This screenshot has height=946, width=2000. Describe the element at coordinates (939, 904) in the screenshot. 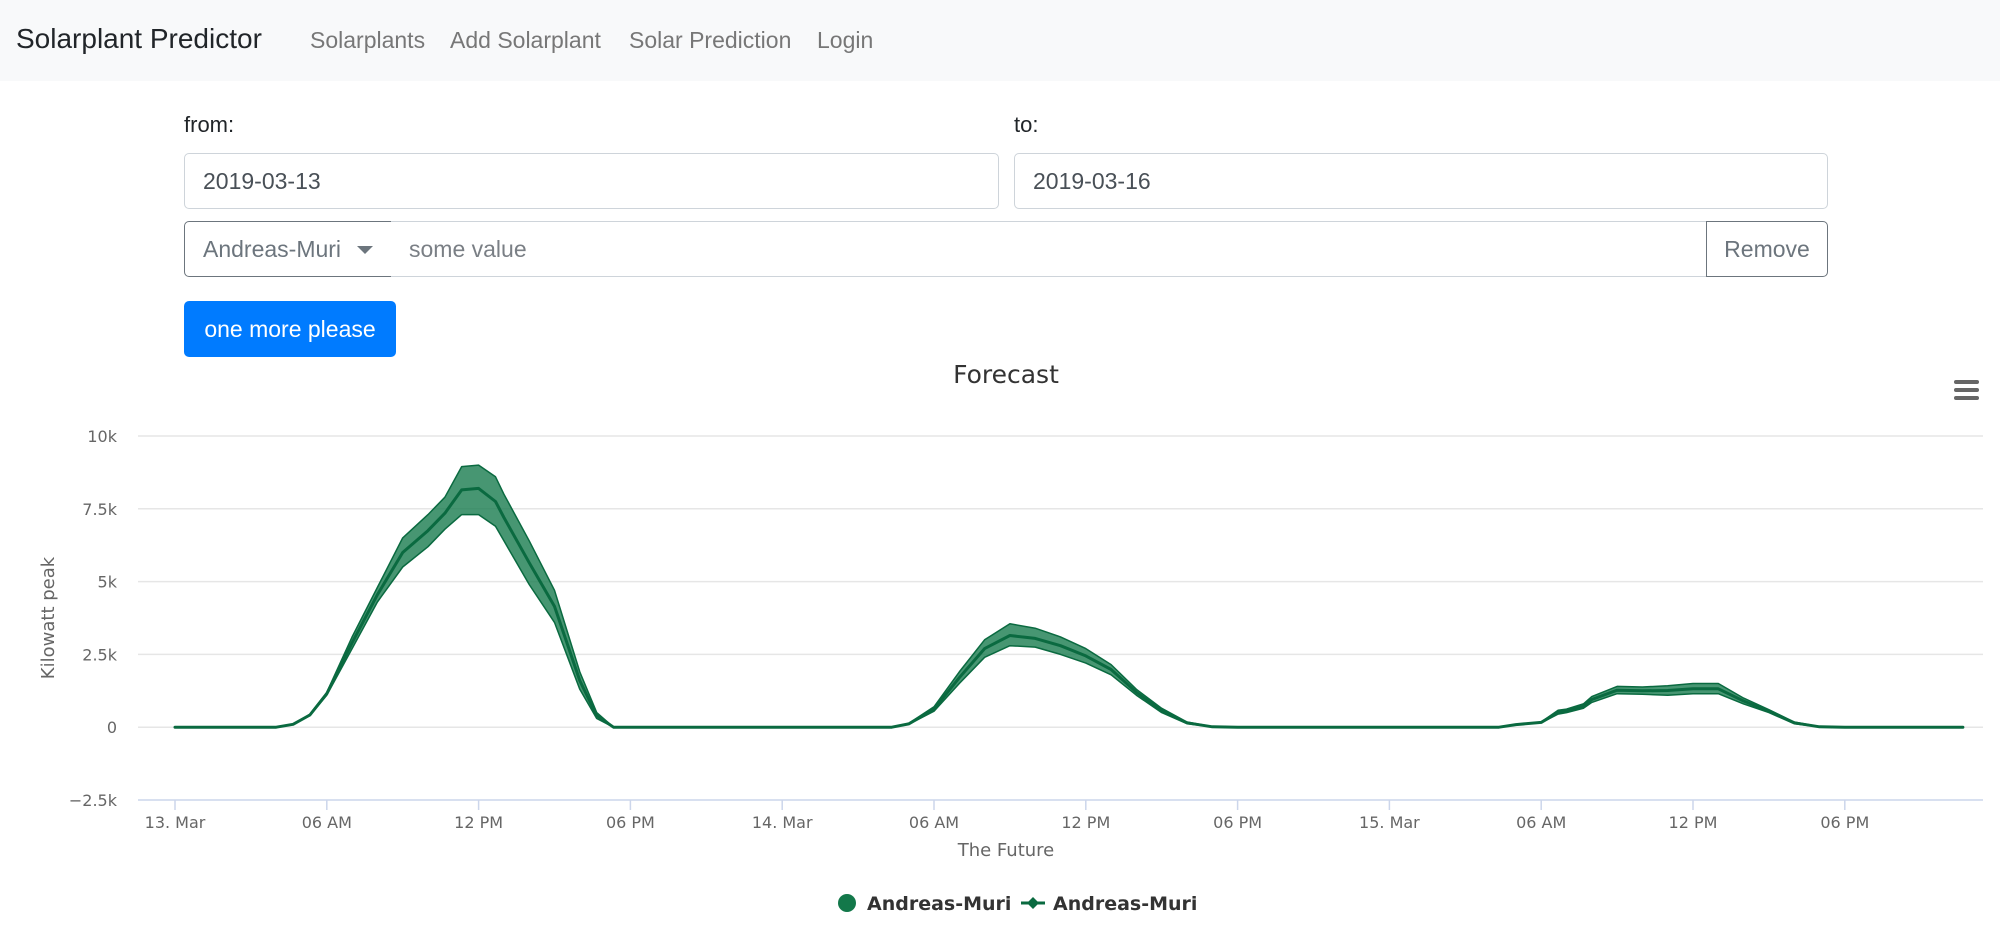

I see `legend-label-range: Andreas-Muri` at that location.